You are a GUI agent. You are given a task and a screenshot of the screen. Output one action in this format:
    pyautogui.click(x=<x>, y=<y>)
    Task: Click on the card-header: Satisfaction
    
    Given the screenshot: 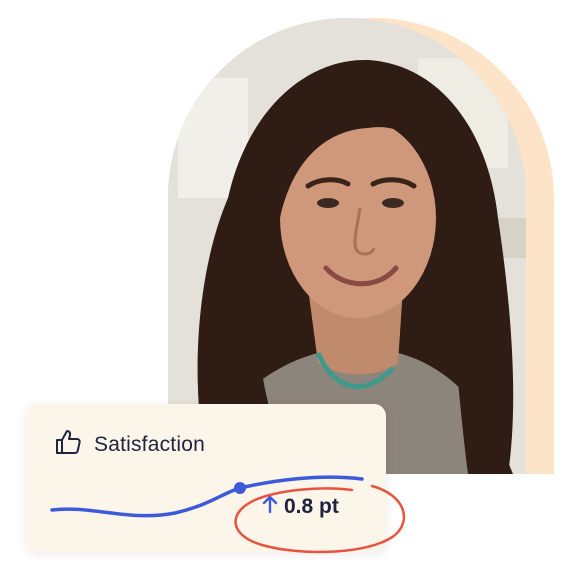 What is the action you would take?
    pyautogui.click(x=129, y=444)
    